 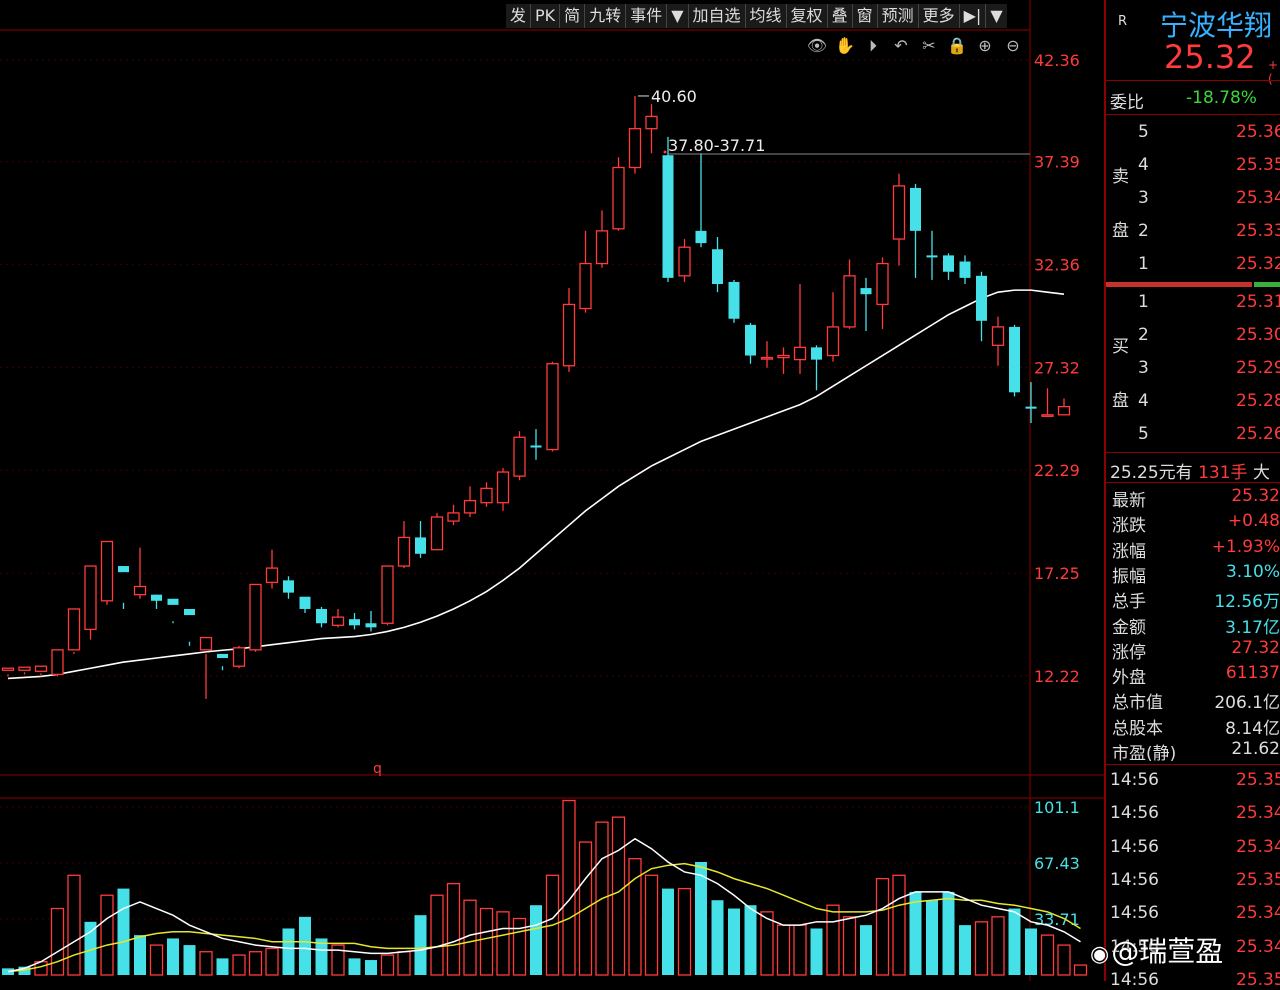 What do you see at coordinates (1144, 754) in the screenshot?
I see `stat-label: 市盈(静)` at bounding box center [1144, 754].